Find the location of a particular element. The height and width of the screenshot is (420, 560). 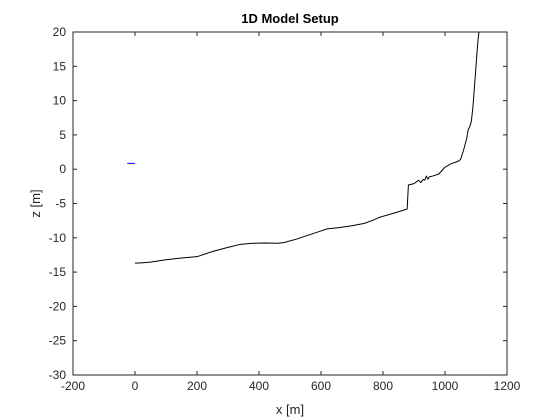

x-tick-label: 1200 is located at coordinates (507, 386).